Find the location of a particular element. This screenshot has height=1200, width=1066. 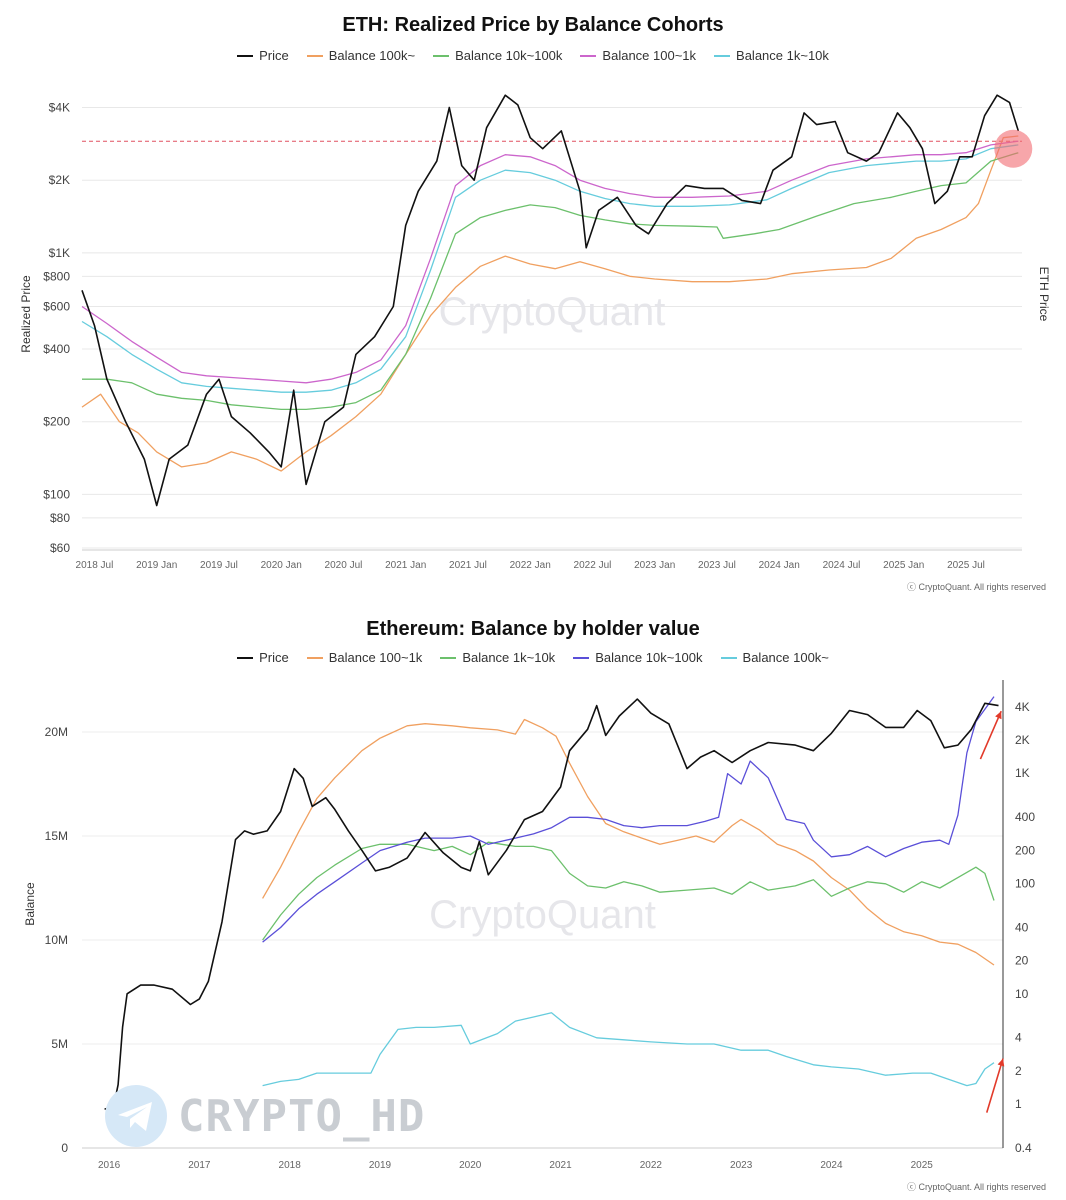

copyright-footer: ⓒ CryptoQuant. All rights reserved is located at coordinates (976, 1187).